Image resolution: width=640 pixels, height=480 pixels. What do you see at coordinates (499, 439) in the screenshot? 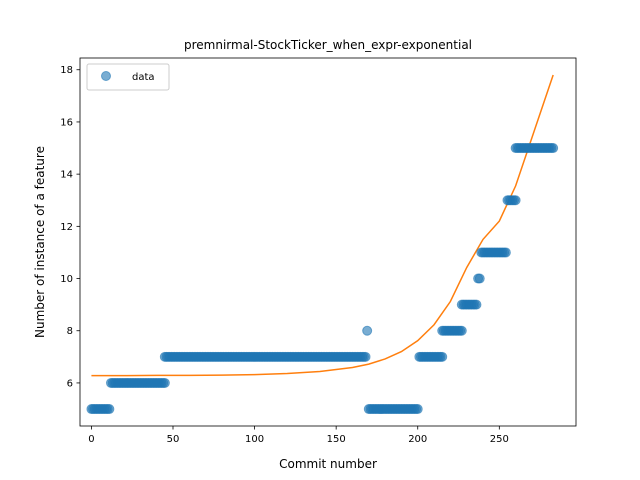
I see `x-tick-label: 250` at bounding box center [499, 439].